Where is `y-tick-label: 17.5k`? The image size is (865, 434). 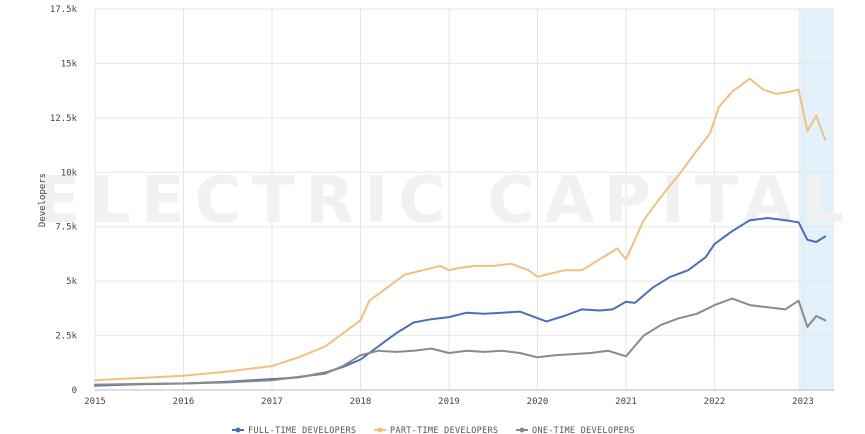 y-tick-label: 17.5k is located at coordinates (64, 10).